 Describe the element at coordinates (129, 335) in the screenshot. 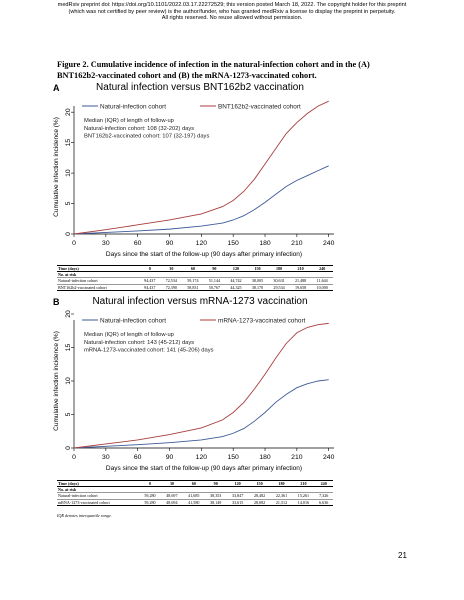

I see `annotation-text: Median (IQR) of length of follow-up` at that location.